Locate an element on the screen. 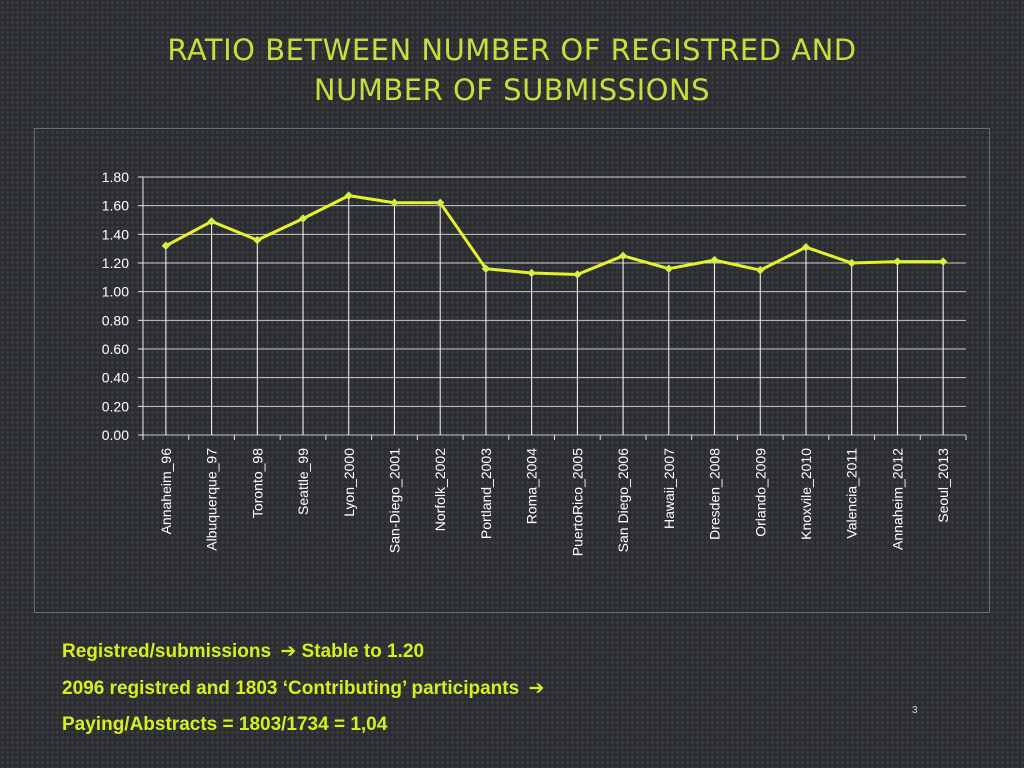 The height and width of the screenshot is (768, 1024). y-tick-label: 1.00 is located at coordinates (115, 292).